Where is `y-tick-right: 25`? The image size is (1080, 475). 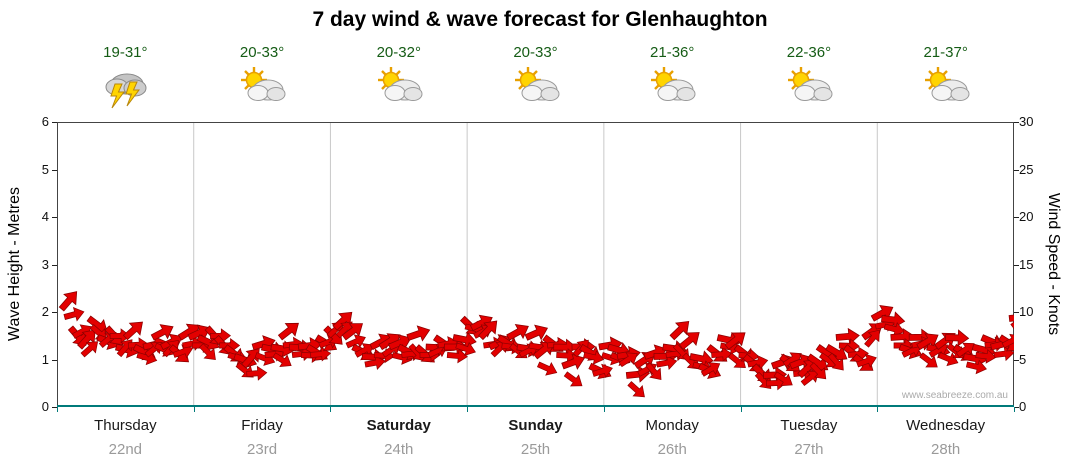 y-tick-right: 25 is located at coordinates (1026, 169).